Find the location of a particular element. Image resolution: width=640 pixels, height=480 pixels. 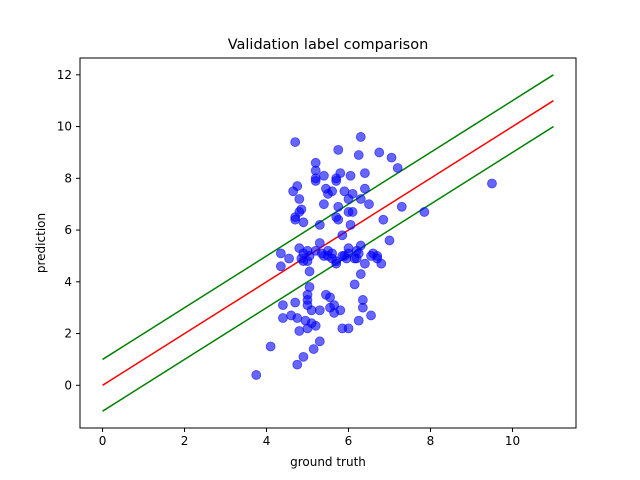

y-tick-label: 4 is located at coordinates (68, 282).